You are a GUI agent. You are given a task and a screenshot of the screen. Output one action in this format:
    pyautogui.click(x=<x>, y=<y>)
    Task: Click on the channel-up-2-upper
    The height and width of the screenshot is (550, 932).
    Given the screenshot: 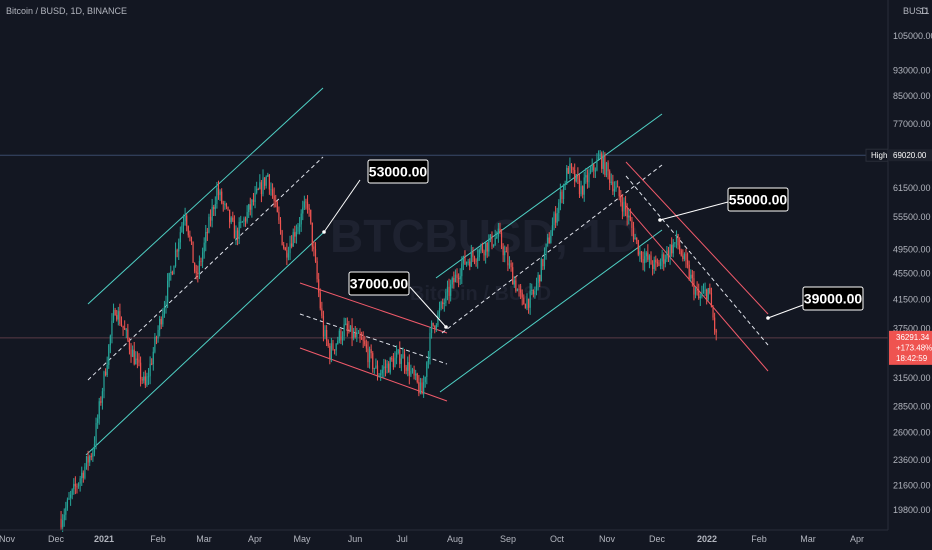 What is the action you would take?
    pyautogui.click(x=549, y=196)
    